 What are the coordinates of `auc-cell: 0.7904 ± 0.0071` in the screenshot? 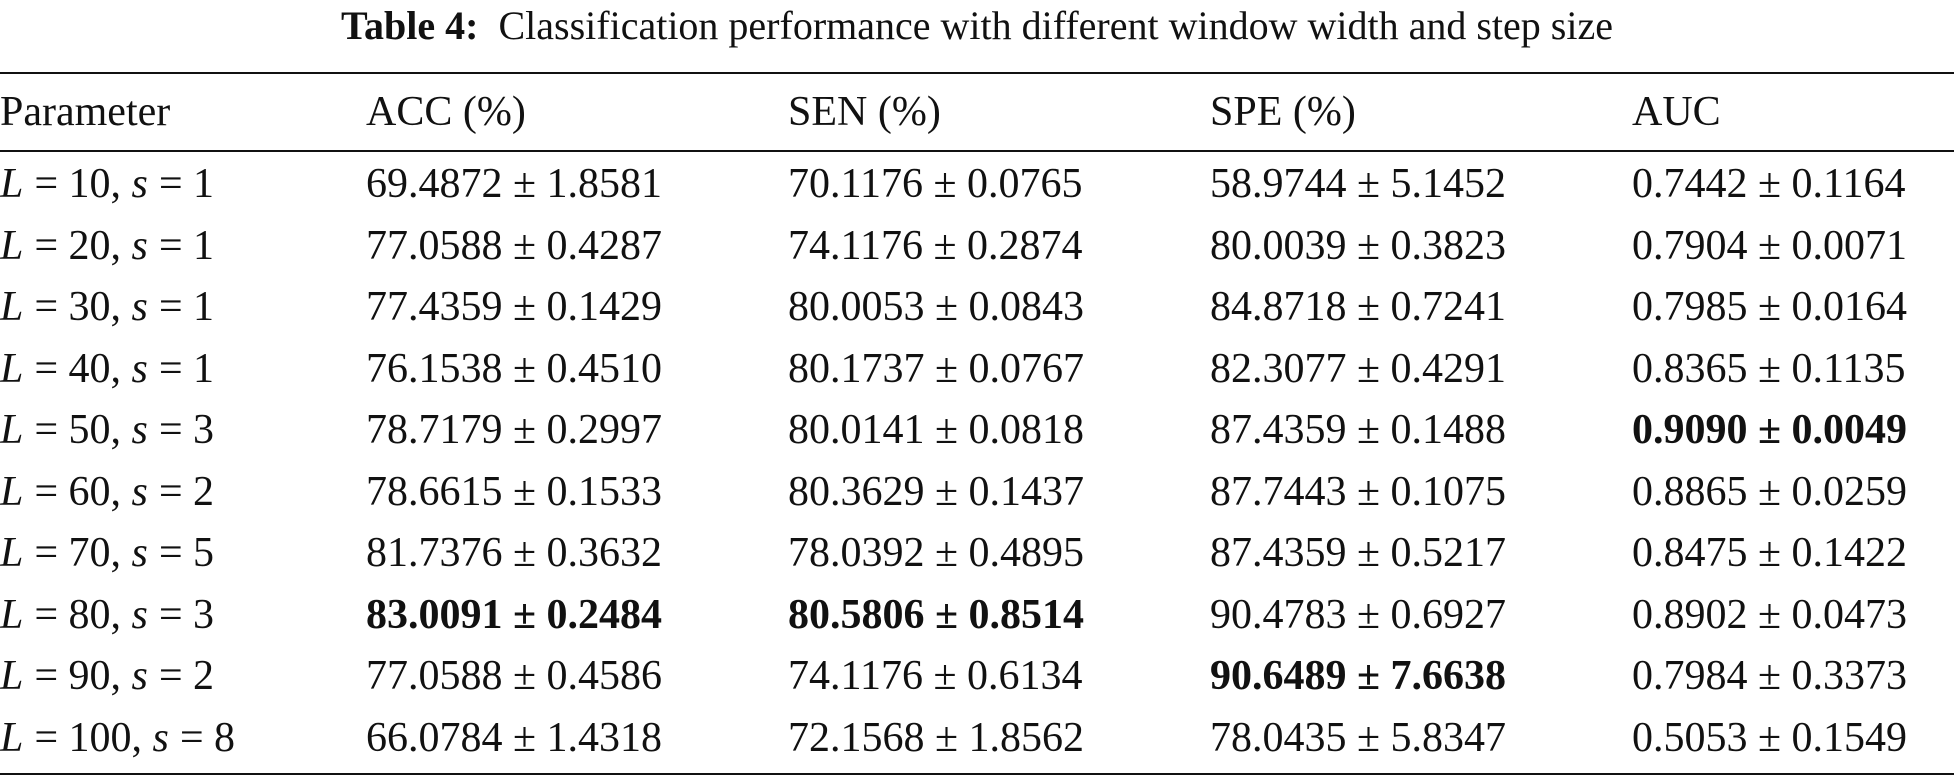 It's located at (1770, 245).